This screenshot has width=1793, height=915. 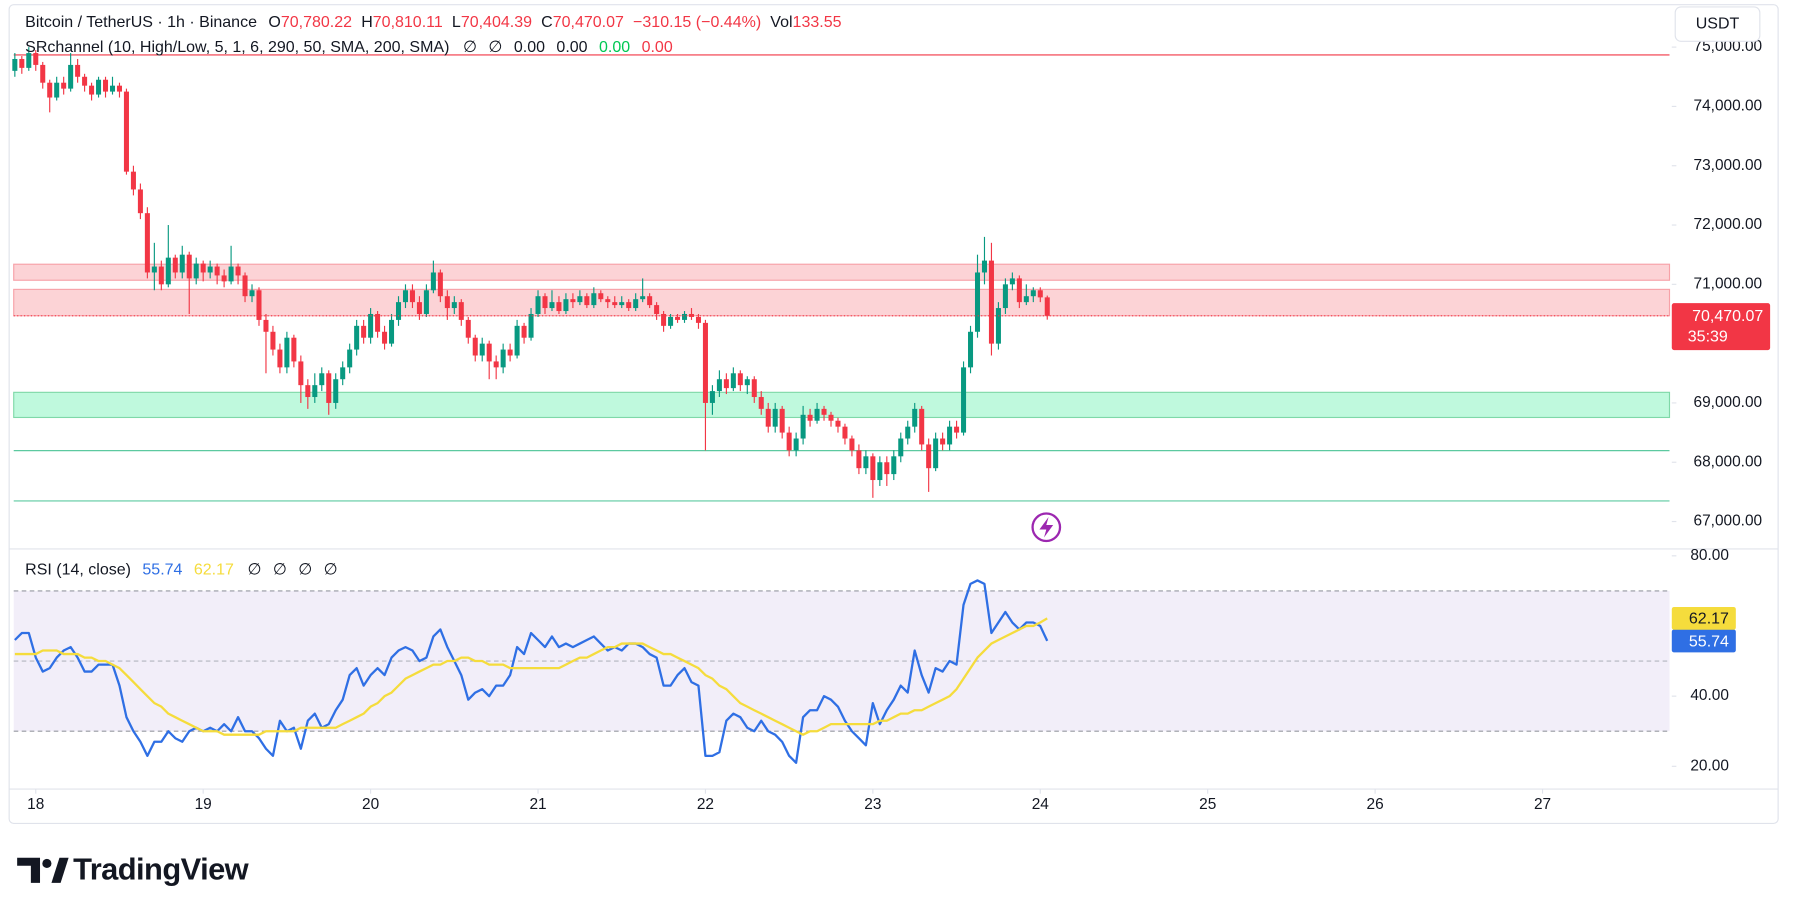 I want to click on rsi-legend-value: 62.17, so click(x=214, y=570).